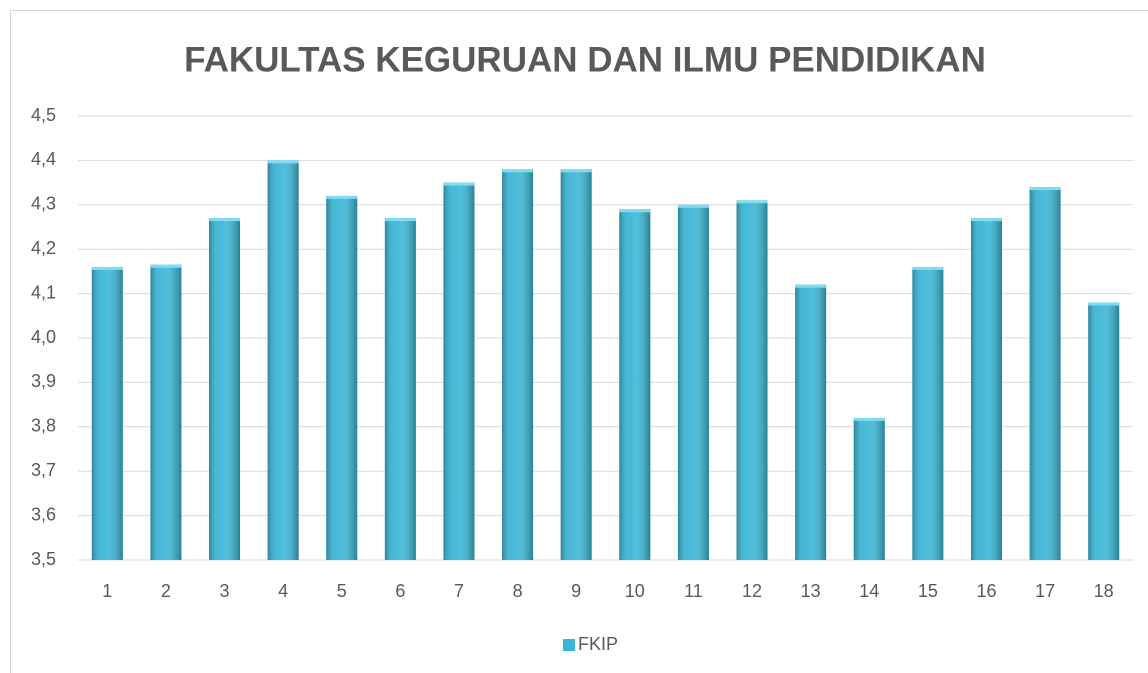 The width and height of the screenshot is (1148, 673). What do you see at coordinates (569, 645) in the screenshot?
I see `legend-swatch` at bounding box center [569, 645].